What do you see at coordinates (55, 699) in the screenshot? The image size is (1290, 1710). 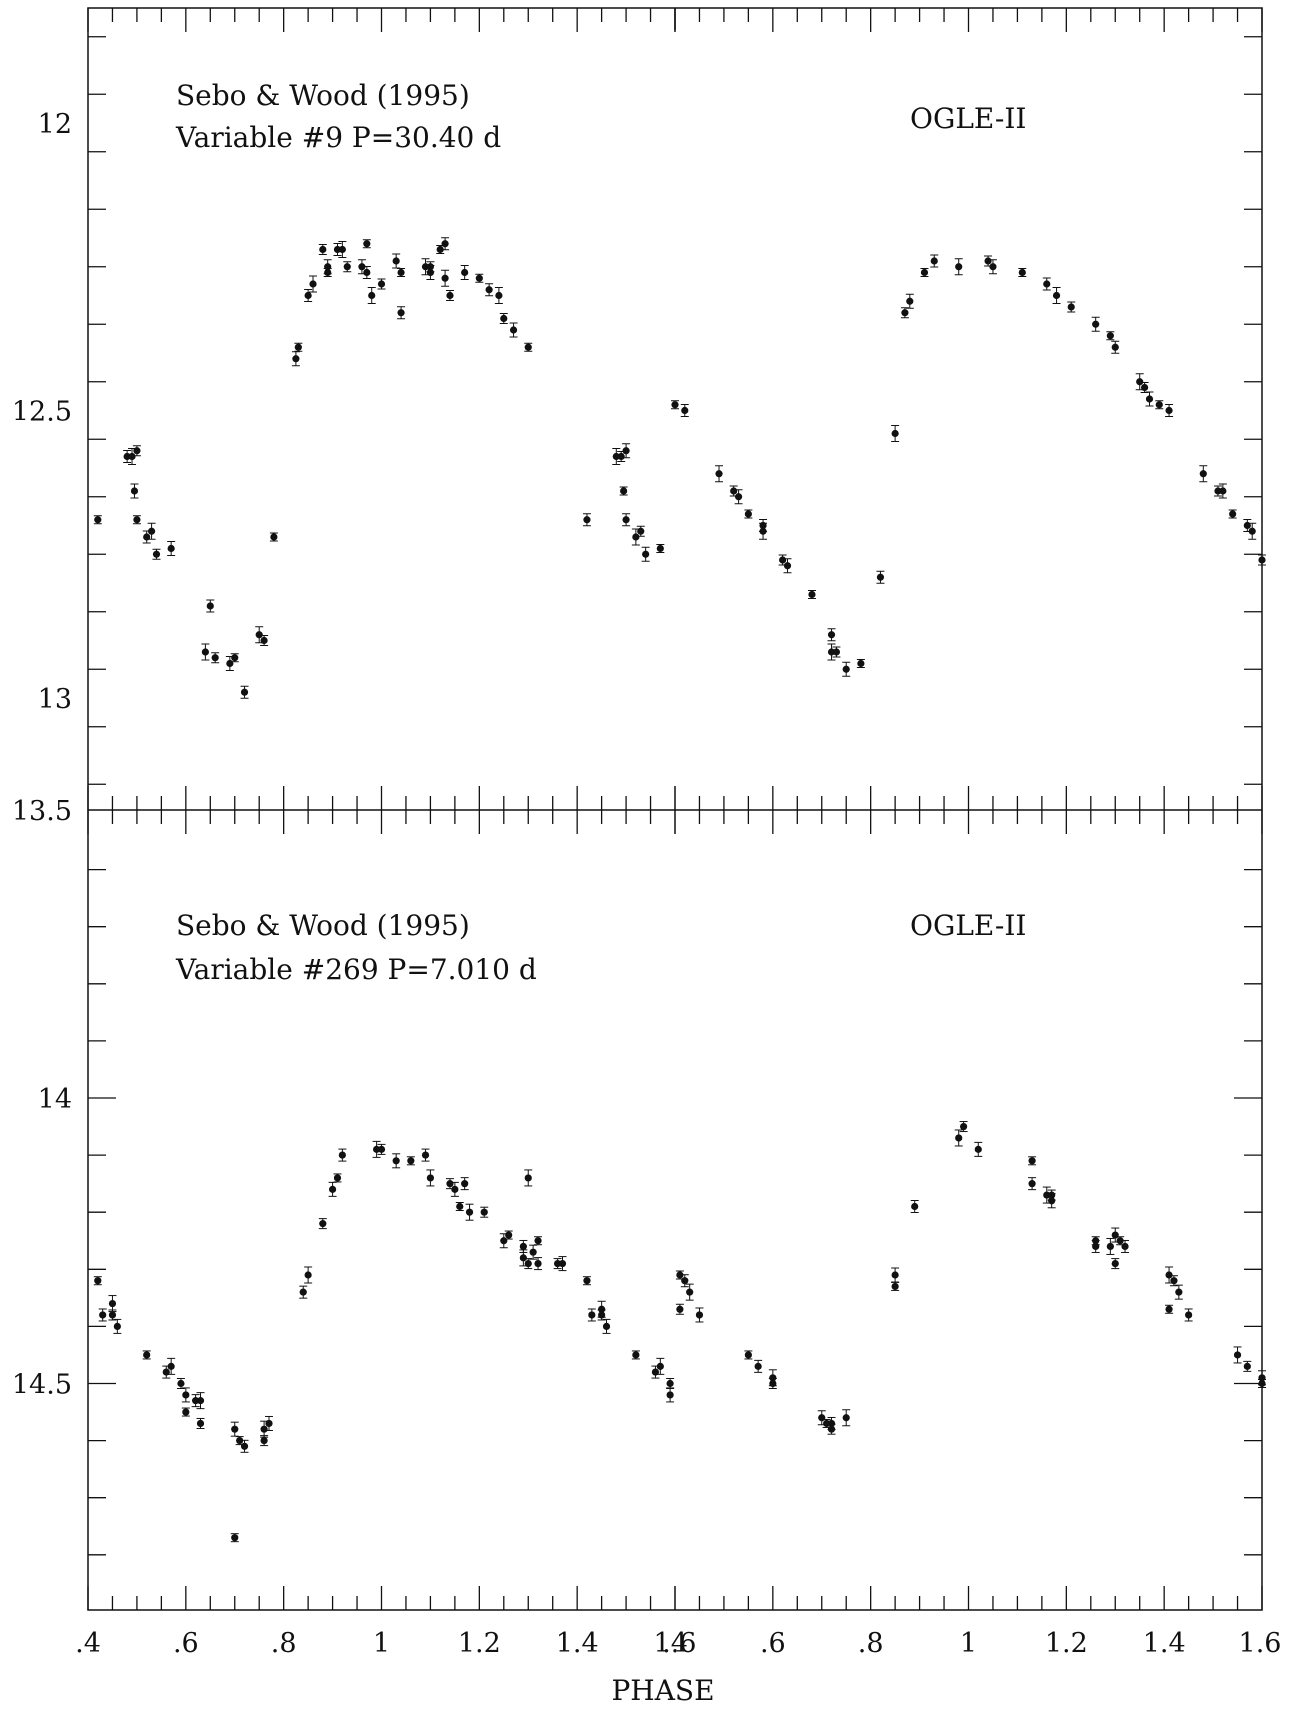 I see `y-tick-label: 13` at bounding box center [55, 699].